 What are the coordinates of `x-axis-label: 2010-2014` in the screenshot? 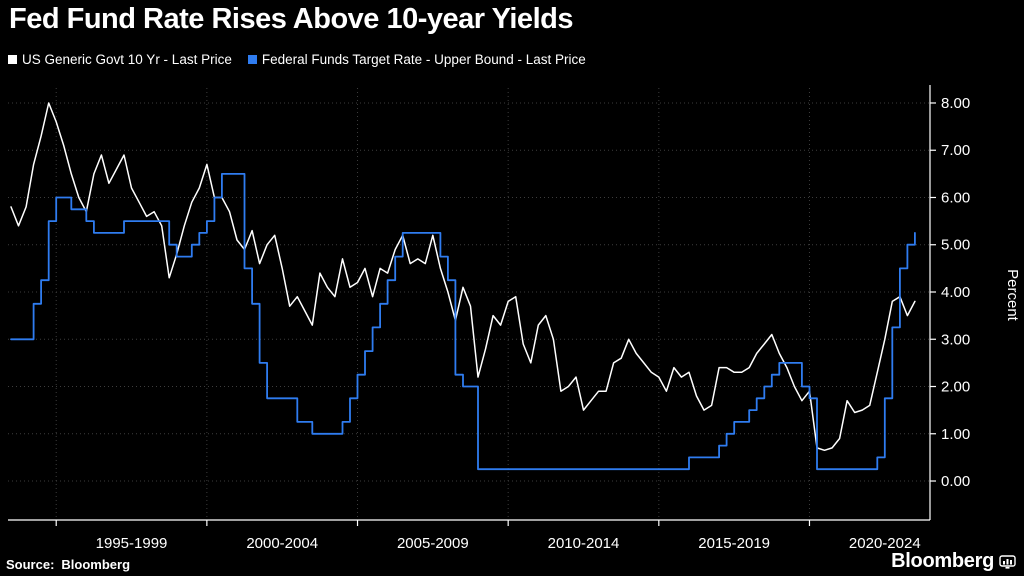 It's located at (584, 543).